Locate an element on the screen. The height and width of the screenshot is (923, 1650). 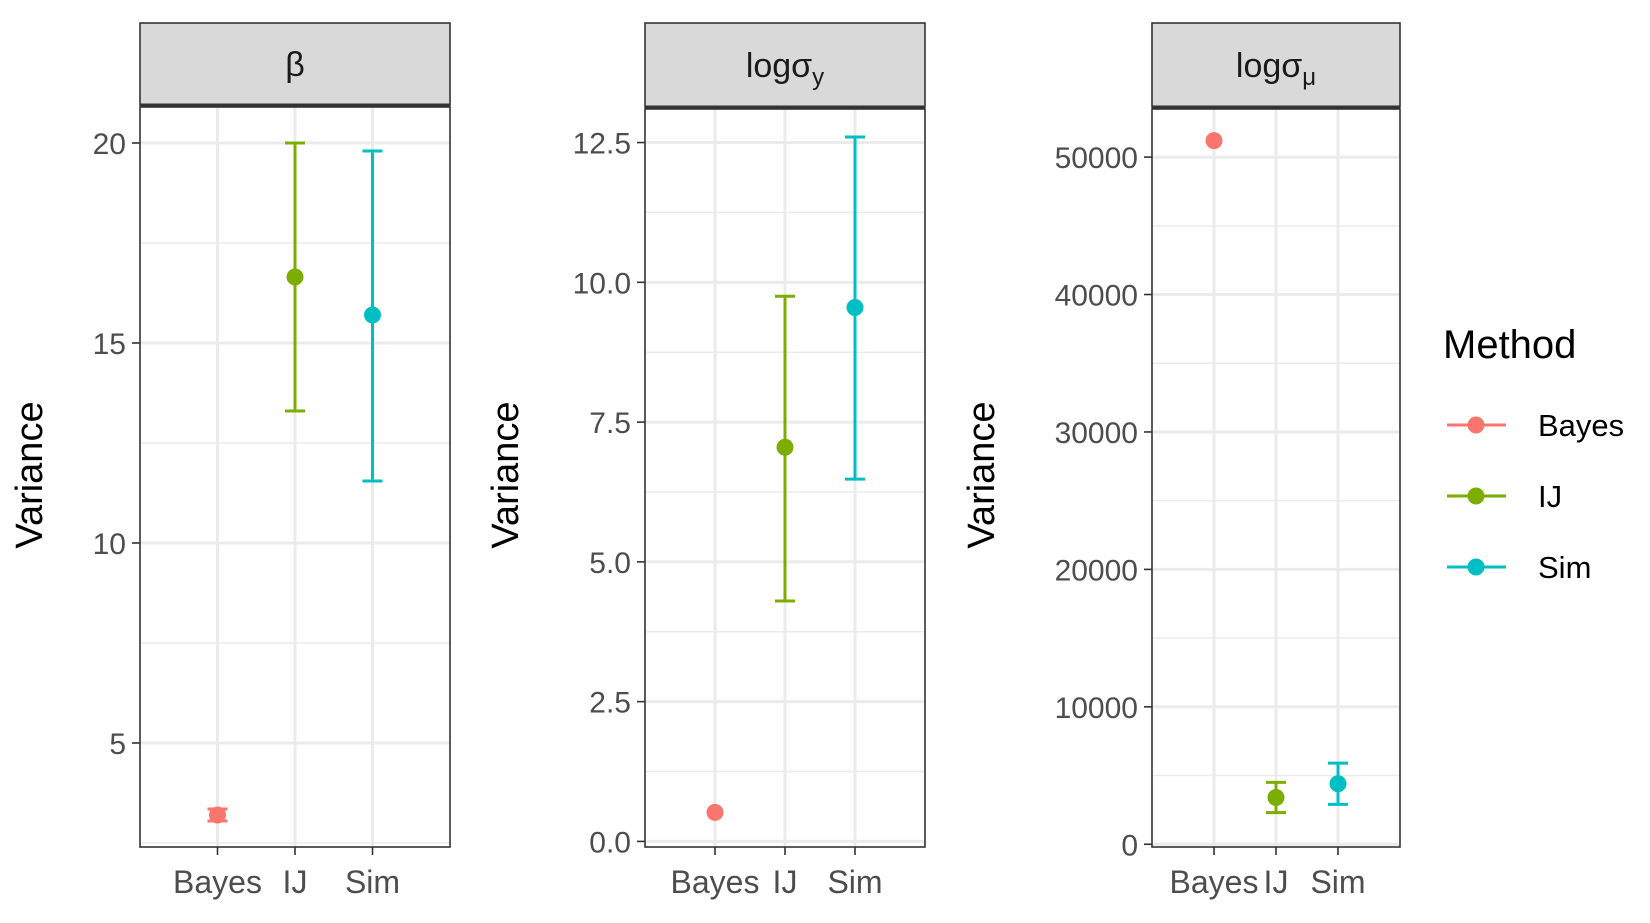
legend-entry-sim: Sim is located at coordinates (1519, 567).